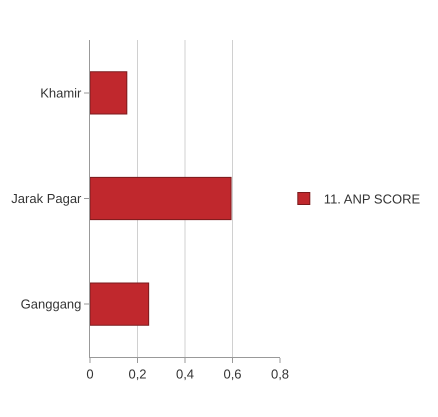  What do you see at coordinates (46, 198) in the screenshot?
I see `y-tick-label: Jarak Pagar` at bounding box center [46, 198].